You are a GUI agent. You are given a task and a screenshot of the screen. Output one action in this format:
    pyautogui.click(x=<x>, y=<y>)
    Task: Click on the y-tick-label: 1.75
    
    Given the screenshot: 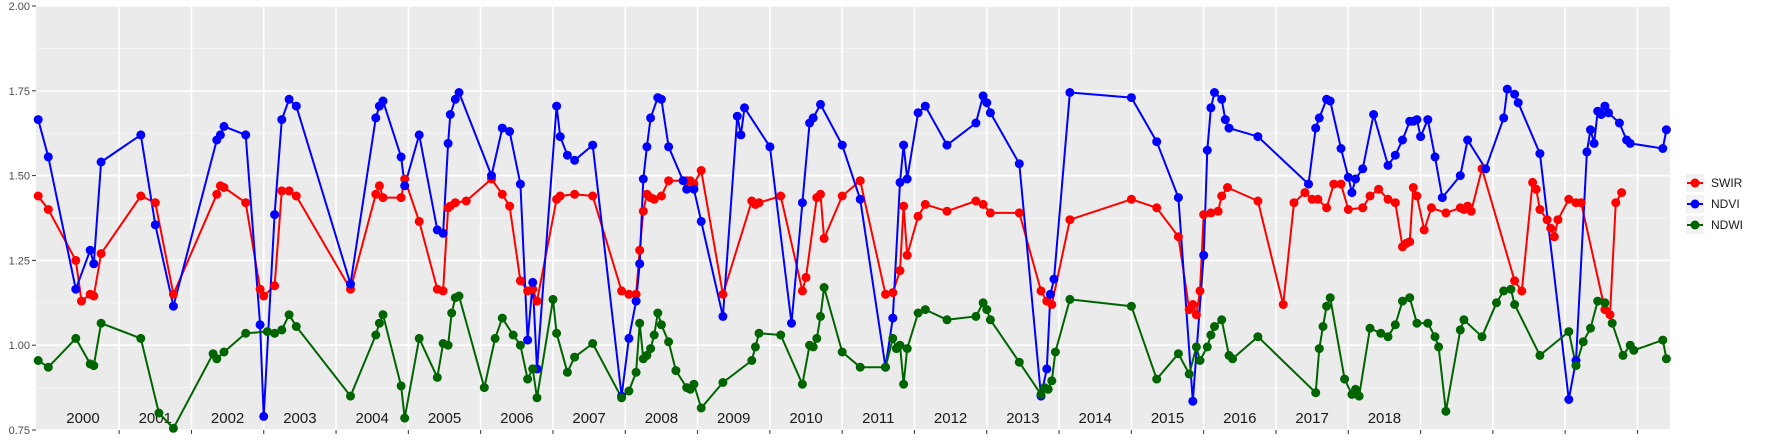 What is the action you would take?
    pyautogui.click(x=19, y=92)
    